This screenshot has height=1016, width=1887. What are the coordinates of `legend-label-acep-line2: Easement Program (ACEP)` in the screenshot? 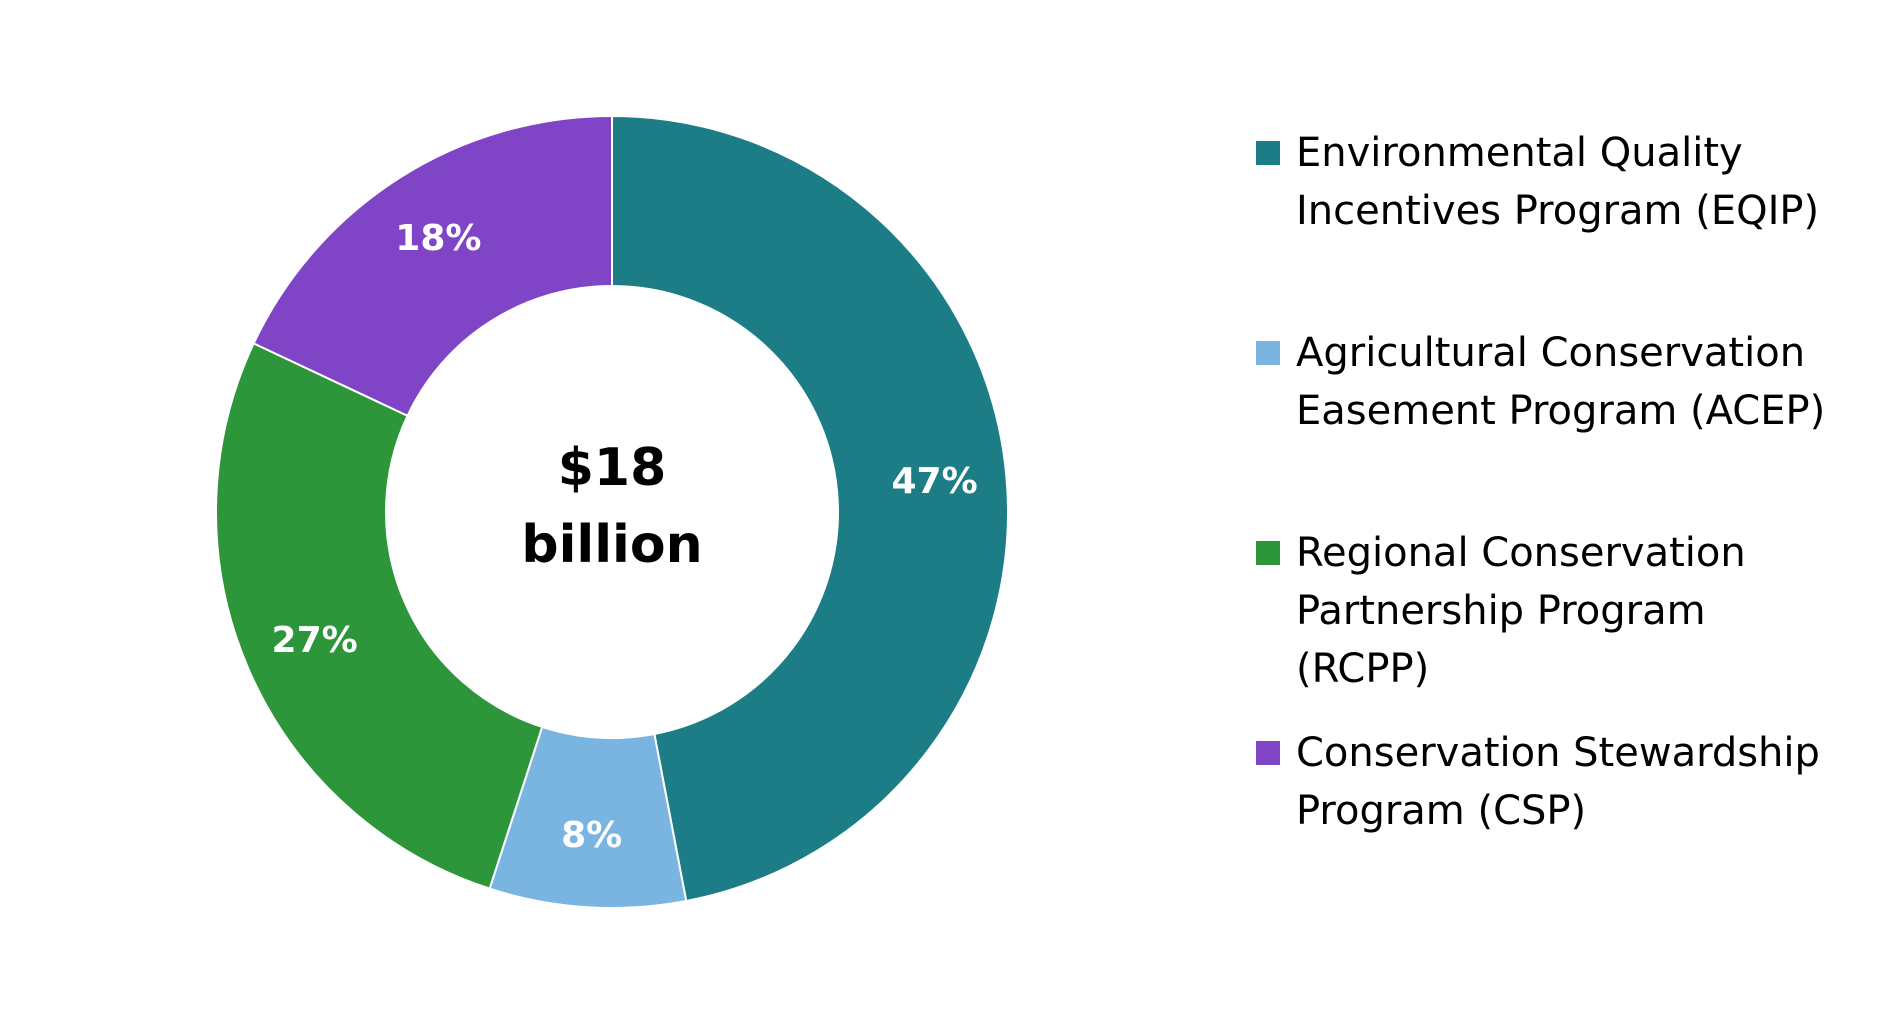 It's located at (1561, 411).